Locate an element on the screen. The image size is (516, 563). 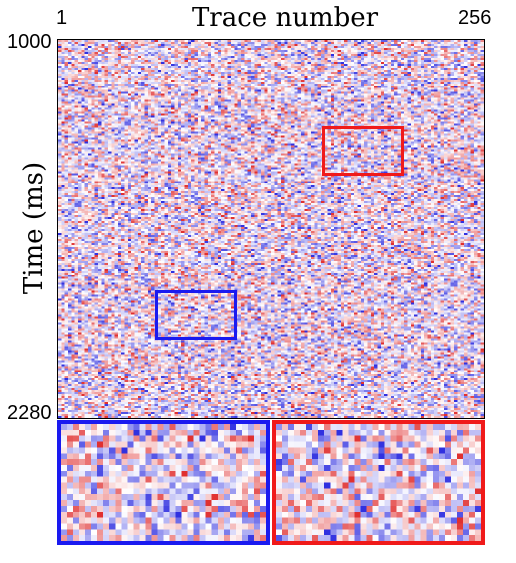
red-zoom-panel is located at coordinates (378, 482).